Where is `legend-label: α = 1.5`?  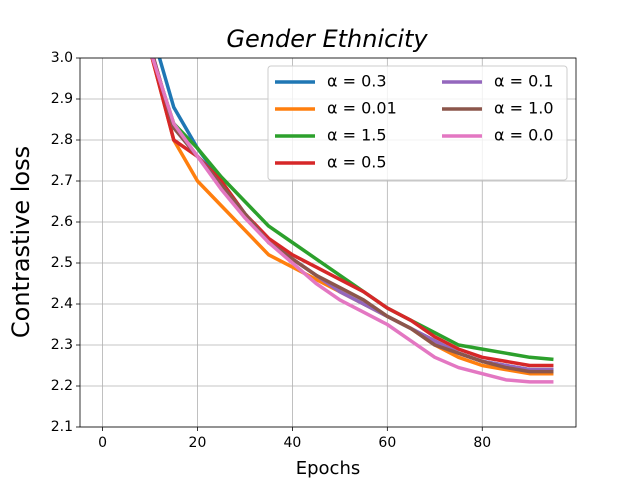
legend-label: α = 1.5 is located at coordinates (357, 135).